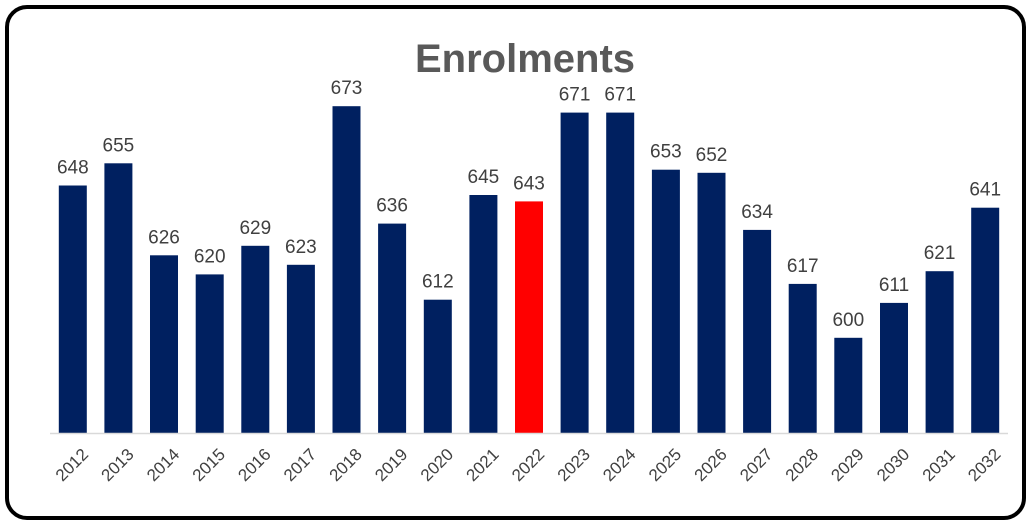  Describe the element at coordinates (711, 465) in the screenshot. I see `x-tick-label-2026: 2026` at that location.